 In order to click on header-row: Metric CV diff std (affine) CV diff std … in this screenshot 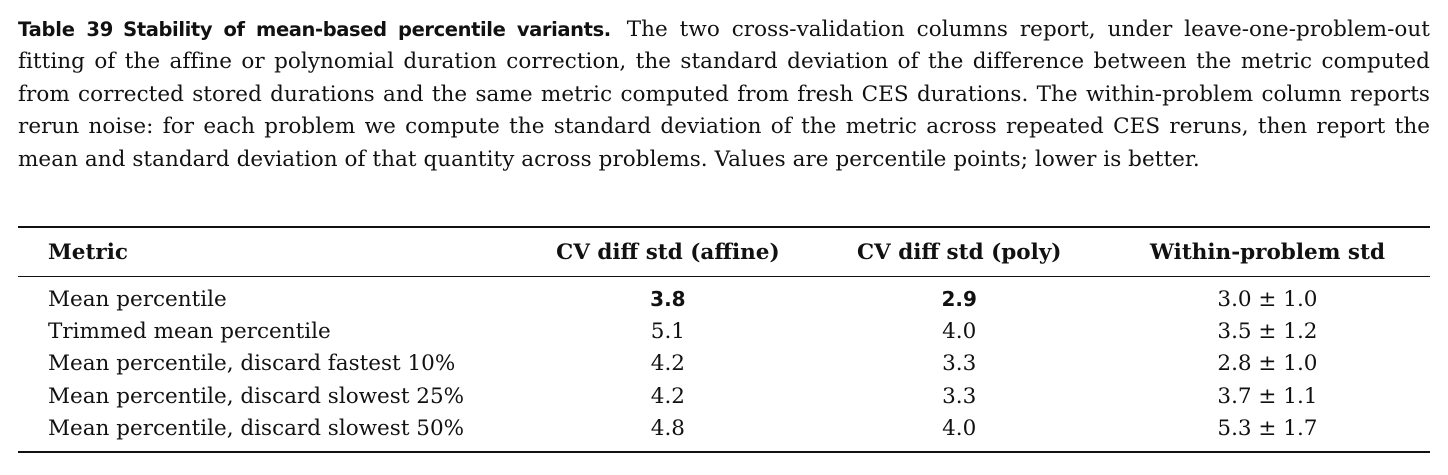, I will do `click(724, 252)`.